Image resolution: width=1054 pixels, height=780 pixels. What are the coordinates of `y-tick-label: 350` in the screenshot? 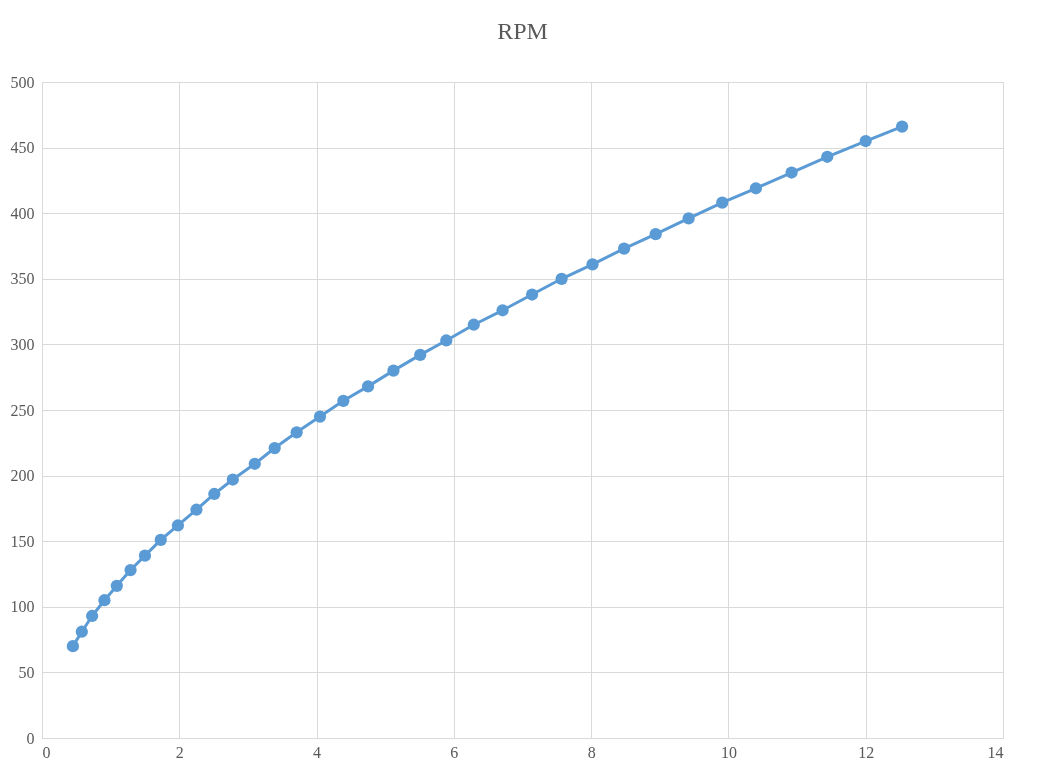 It's located at (22, 279).